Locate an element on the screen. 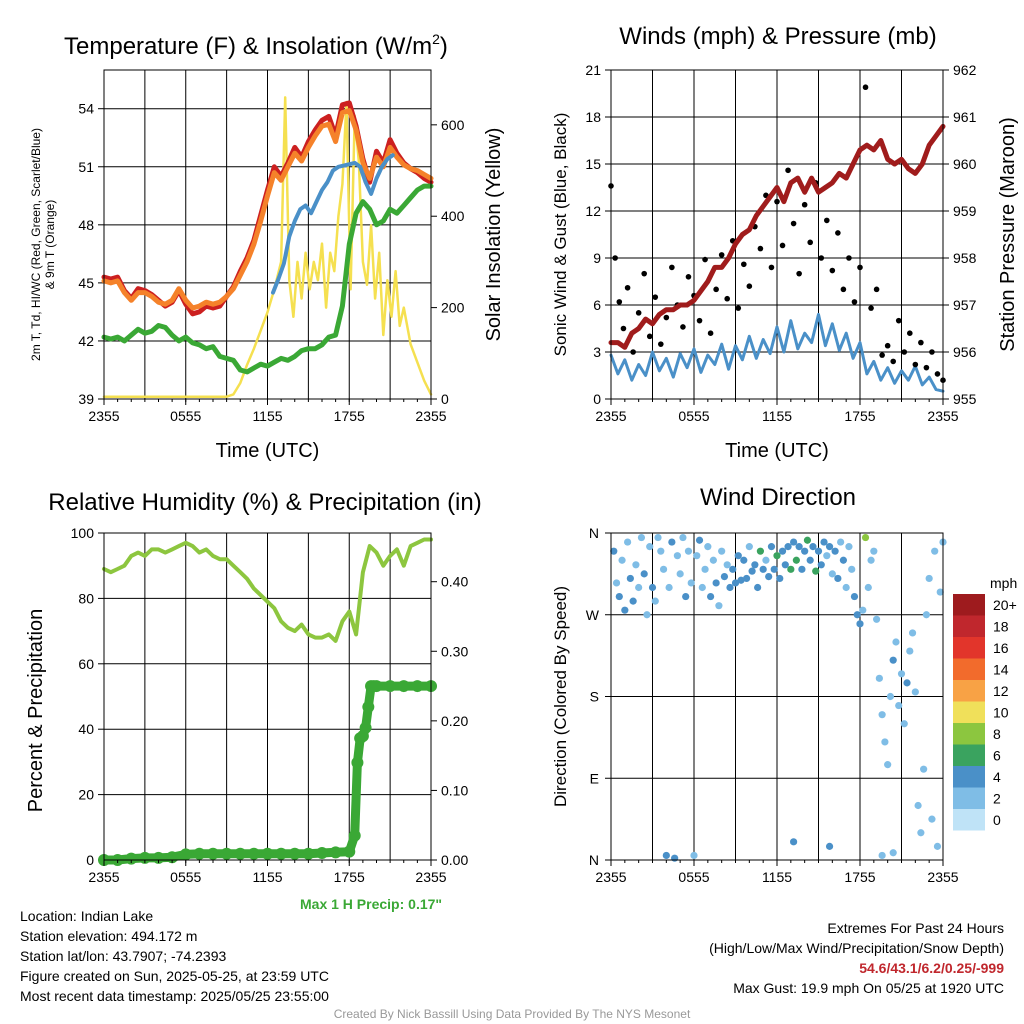 The width and height of the screenshot is (1024, 1024). elevation-text: Station elevation: 494.172 m is located at coordinates (109, 936).